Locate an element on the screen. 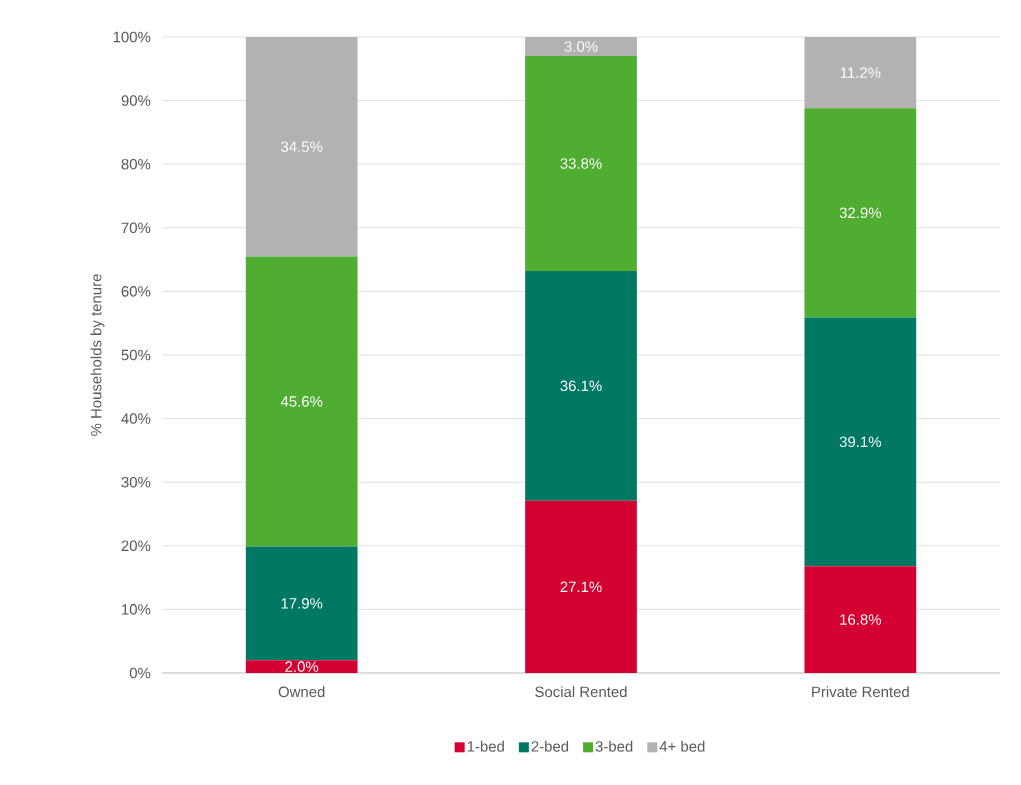  data-label: 17.9% is located at coordinates (302, 603).